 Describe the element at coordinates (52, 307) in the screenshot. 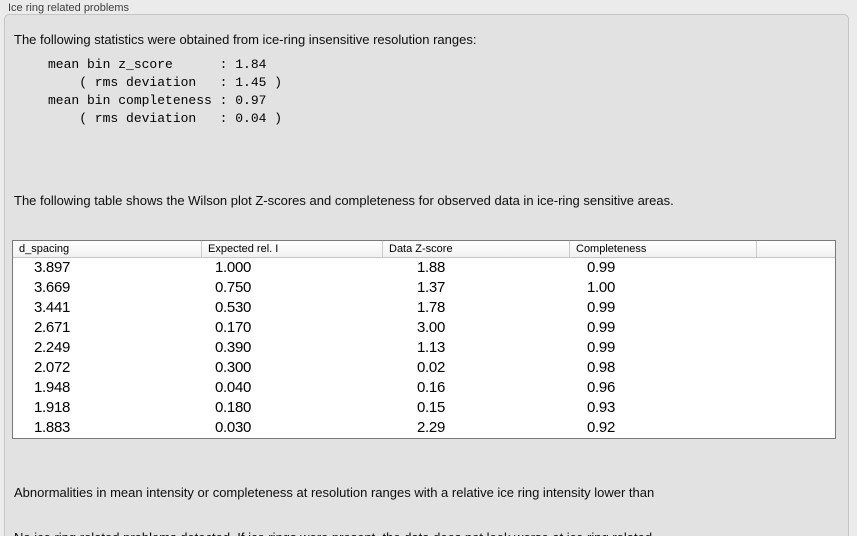

I see `table-cell: 3.441` at that location.